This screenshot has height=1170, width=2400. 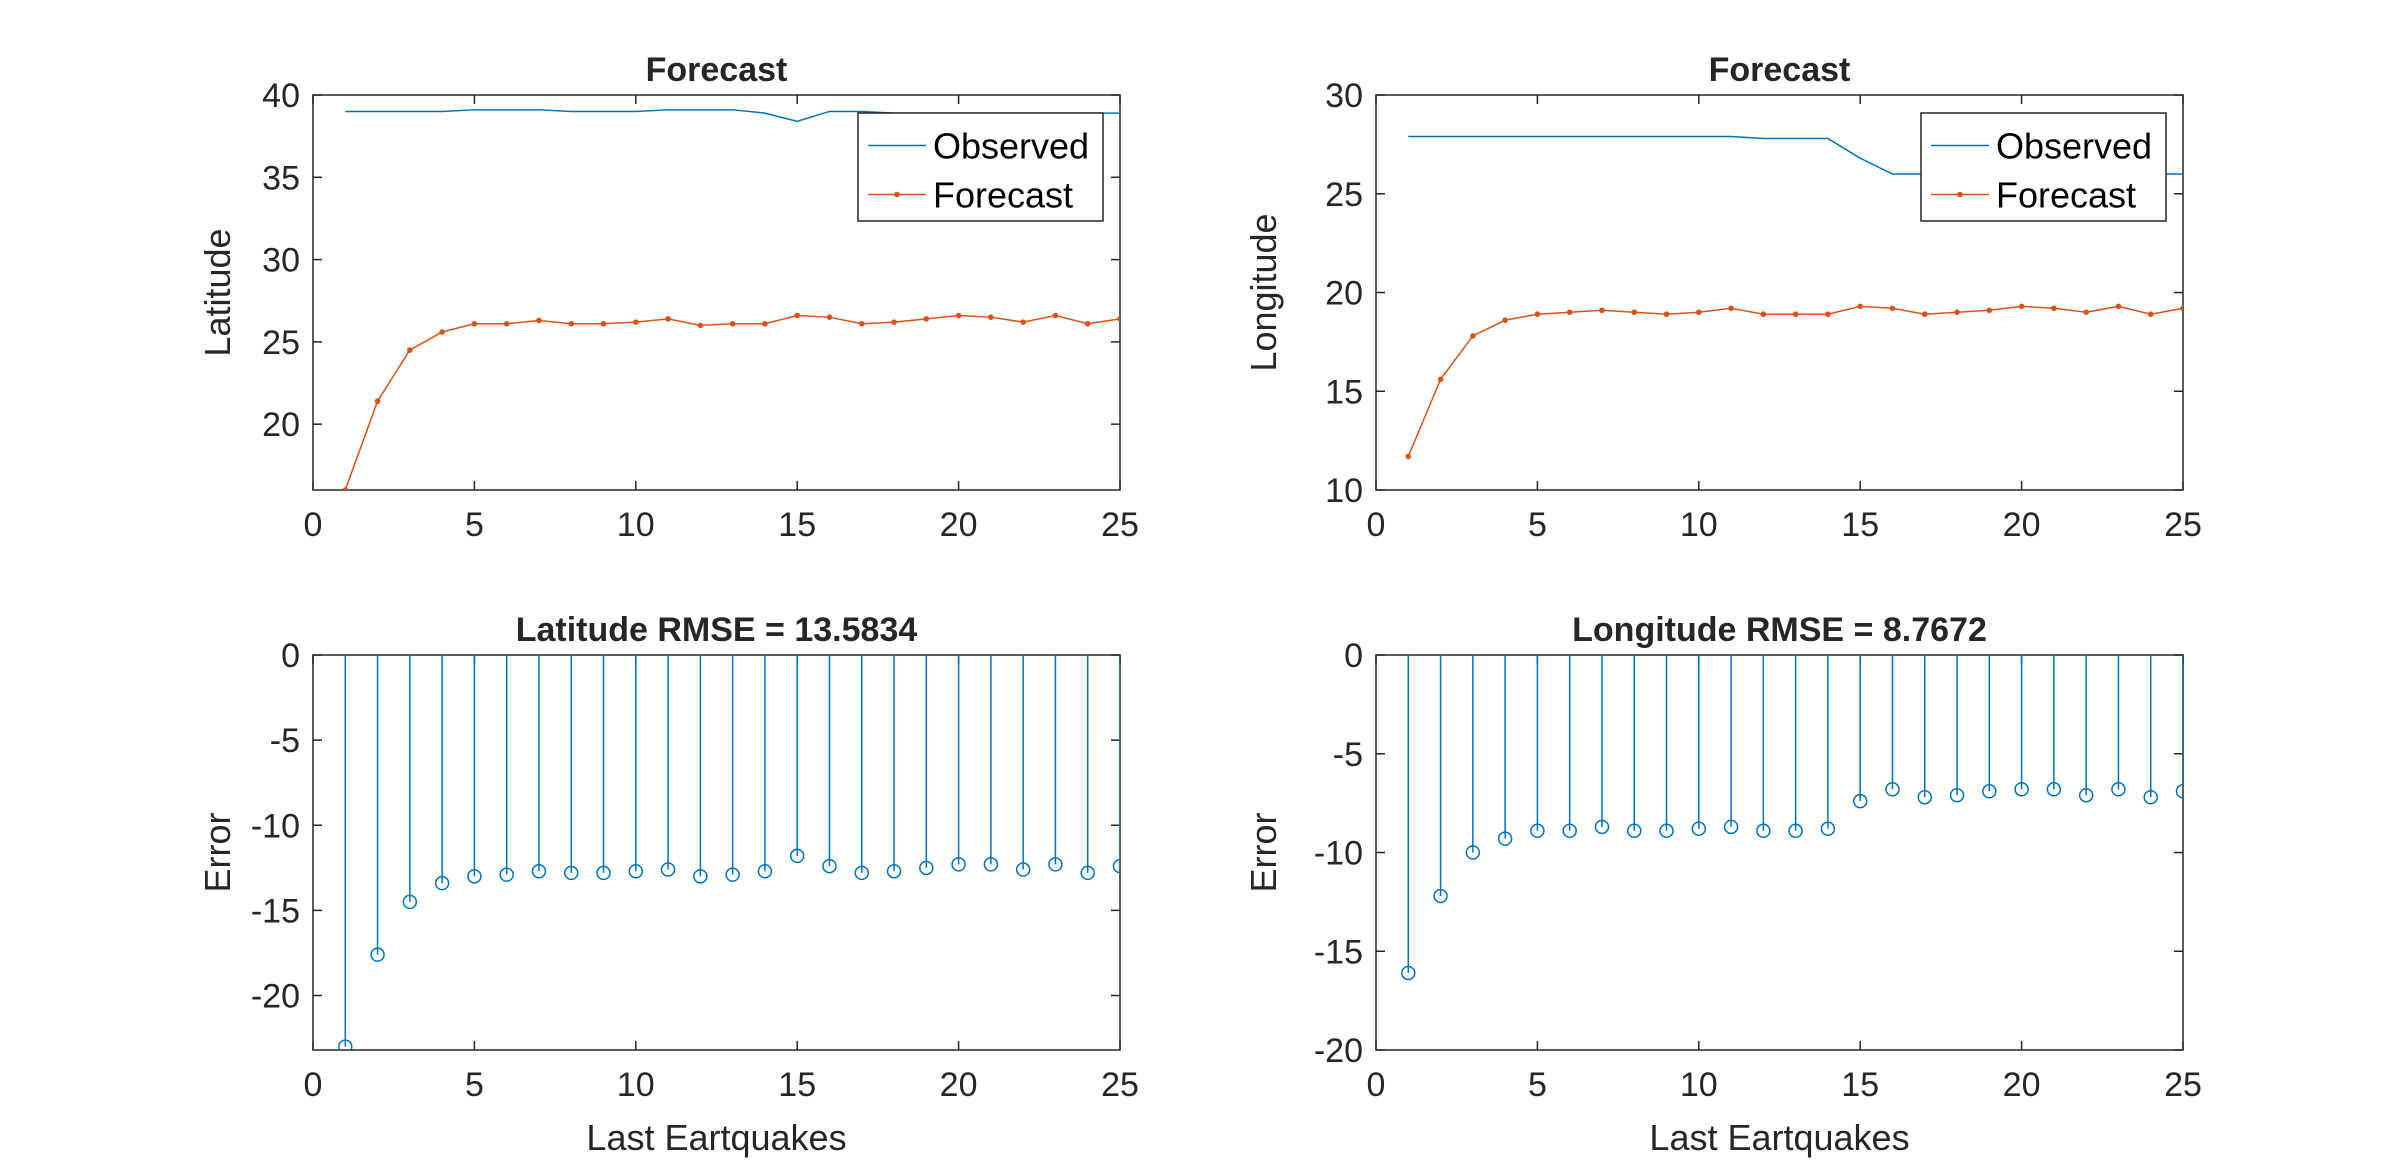 What do you see at coordinates (281, 96) in the screenshot?
I see `y-tick-label: 40` at bounding box center [281, 96].